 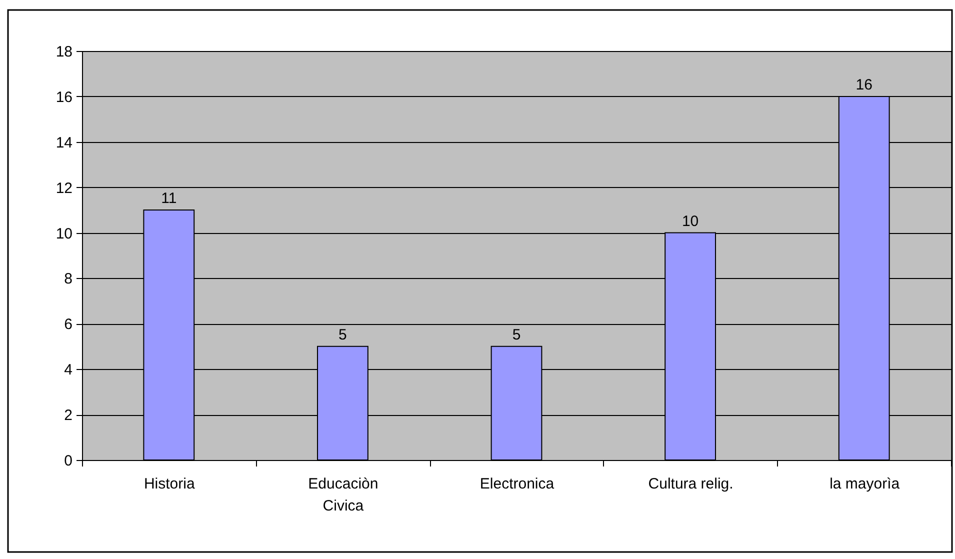 I want to click on data-label: 16, so click(x=864, y=85).